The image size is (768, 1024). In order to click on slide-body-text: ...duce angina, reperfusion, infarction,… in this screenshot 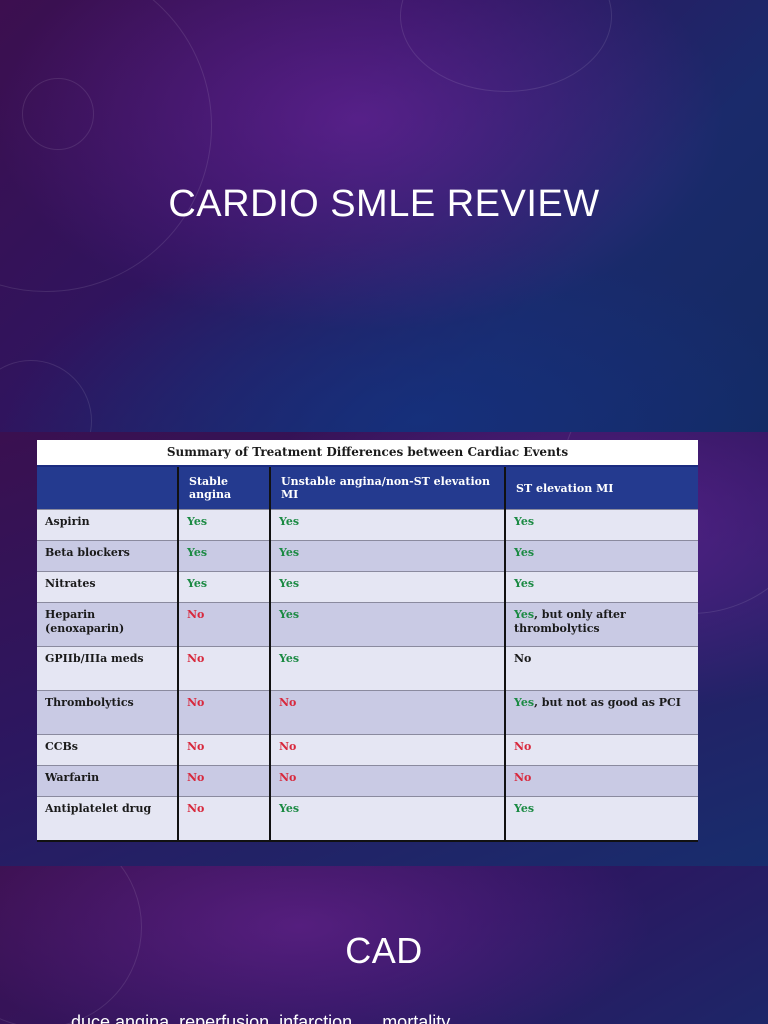, I will do `click(260, 1018)`.